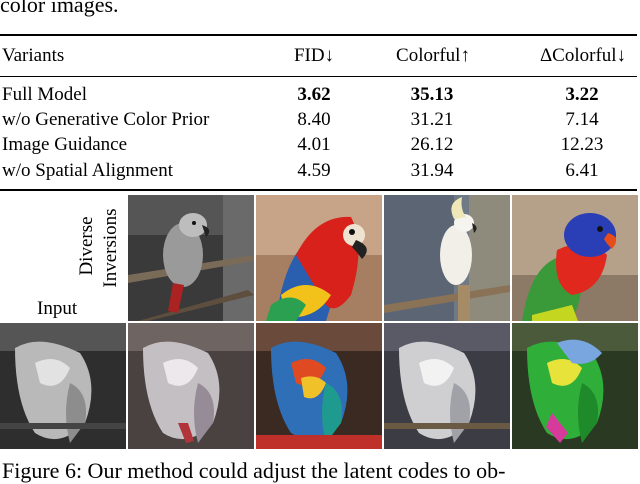  I want to click on col-header-fid: FID↓, so click(314, 55).